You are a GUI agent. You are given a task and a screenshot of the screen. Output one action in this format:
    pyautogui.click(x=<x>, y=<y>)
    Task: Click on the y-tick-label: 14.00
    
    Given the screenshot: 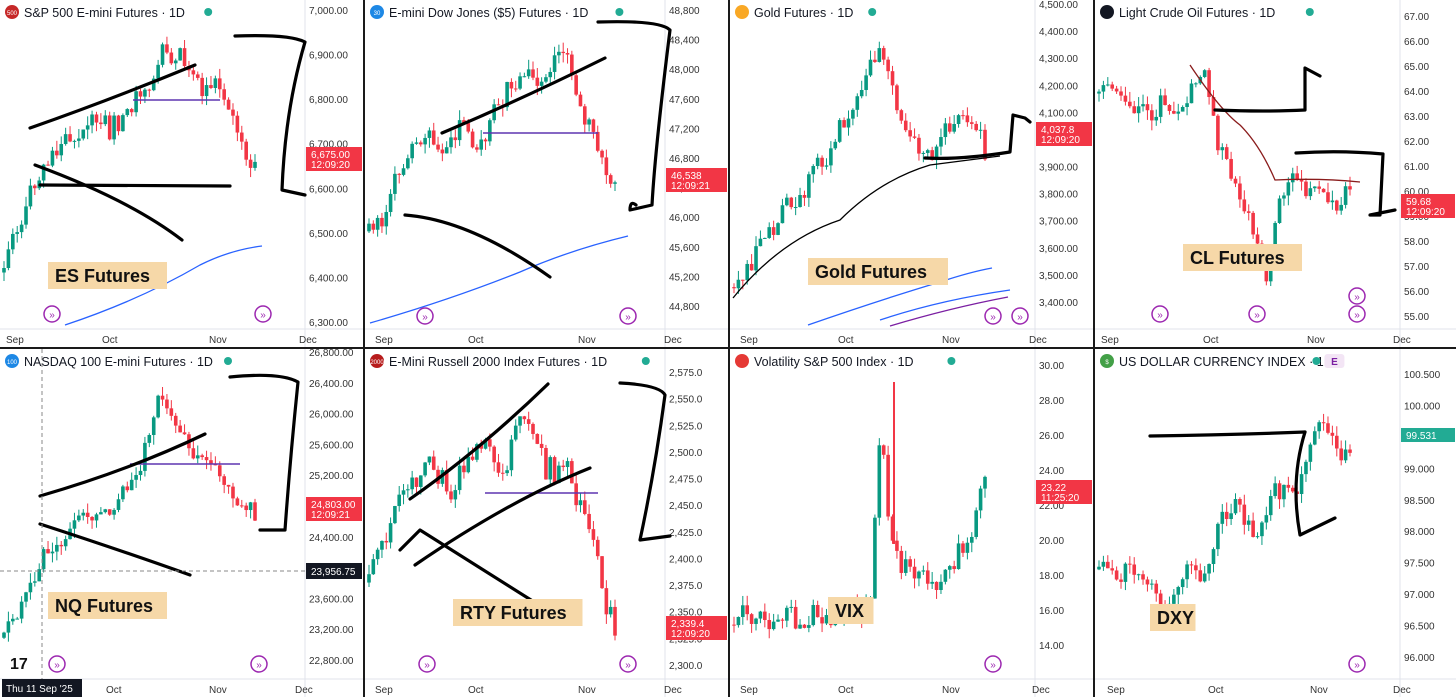 What is the action you would take?
    pyautogui.click(x=1051, y=646)
    